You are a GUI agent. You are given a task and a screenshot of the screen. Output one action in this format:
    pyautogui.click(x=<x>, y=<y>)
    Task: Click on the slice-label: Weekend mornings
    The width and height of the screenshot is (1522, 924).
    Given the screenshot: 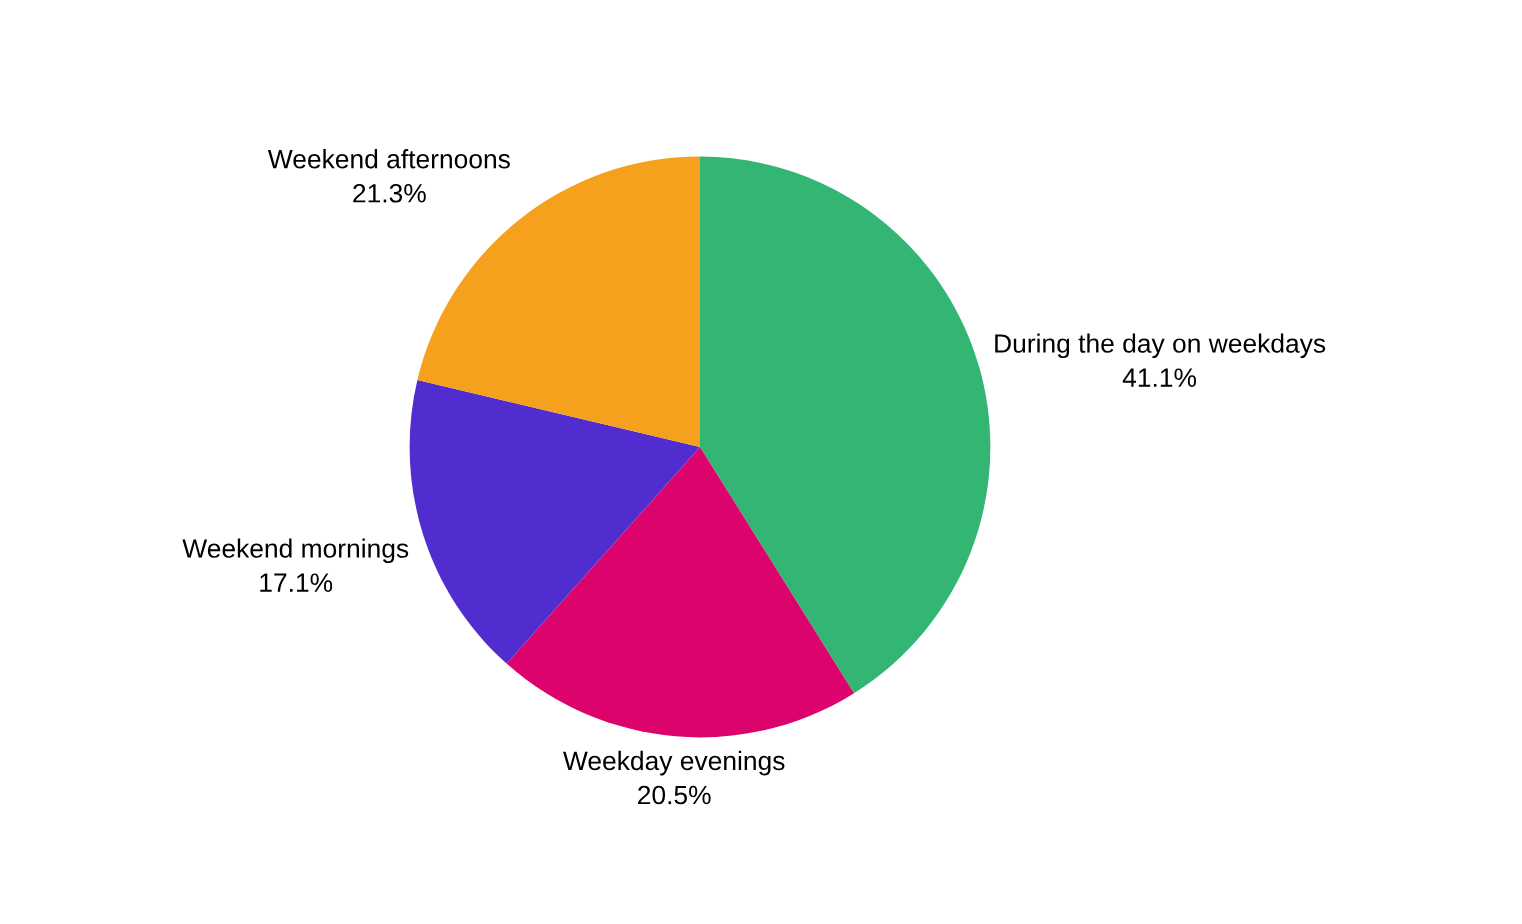 What is the action you would take?
    pyautogui.click(x=295, y=551)
    